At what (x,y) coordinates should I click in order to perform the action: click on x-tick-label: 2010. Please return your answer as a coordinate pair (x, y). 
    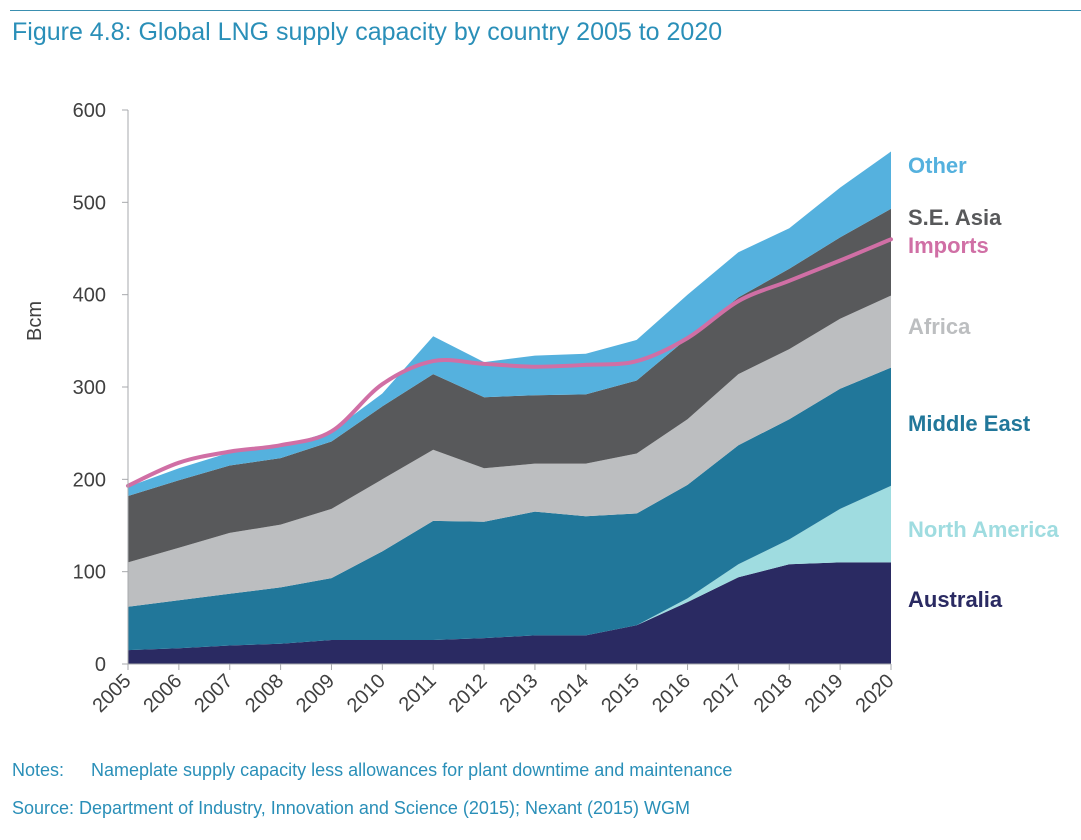
    Looking at the image, I should click on (366, 693).